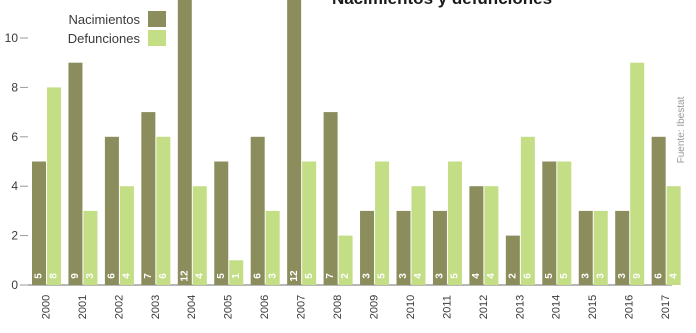 The width and height of the screenshot is (696, 333). What do you see at coordinates (157, 19) in the screenshot?
I see `legend-swatch` at bounding box center [157, 19].